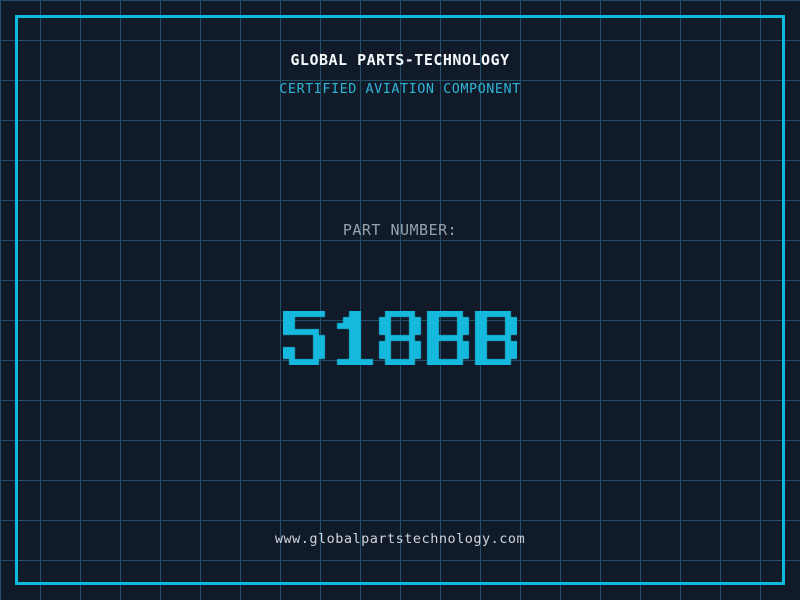 The width and height of the screenshot is (800, 600). Describe the element at coordinates (400, 89) in the screenshot. I see `certification-subtitle: CERTIFIED AVIATION COMPONENT` at that location.